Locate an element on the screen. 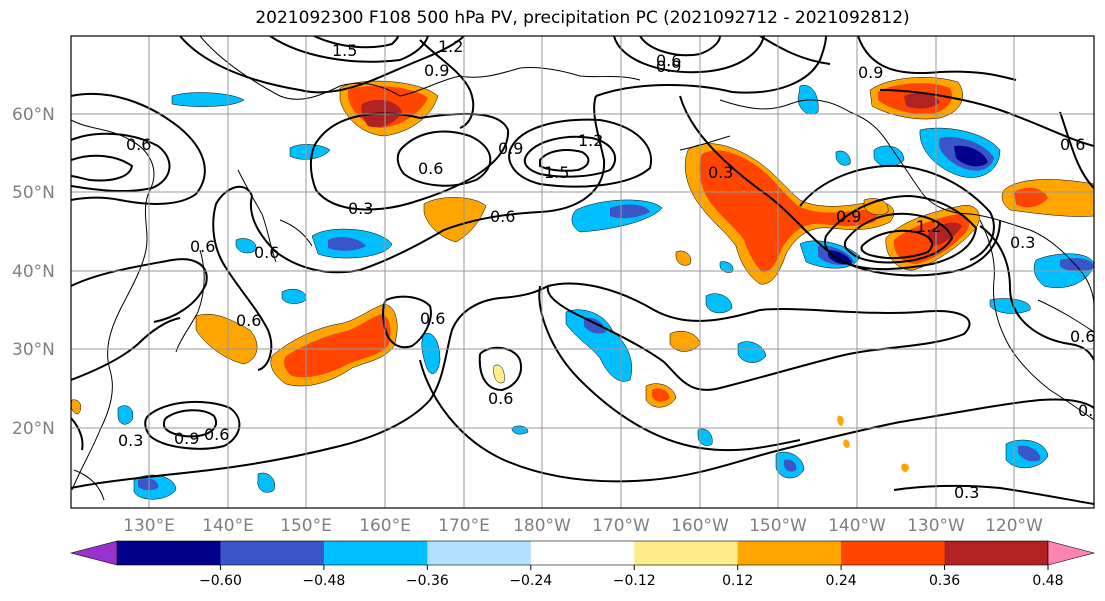 The width and height of the screenshot is (1105, 601). colorbar-segments is located at coordinates (582, 553).